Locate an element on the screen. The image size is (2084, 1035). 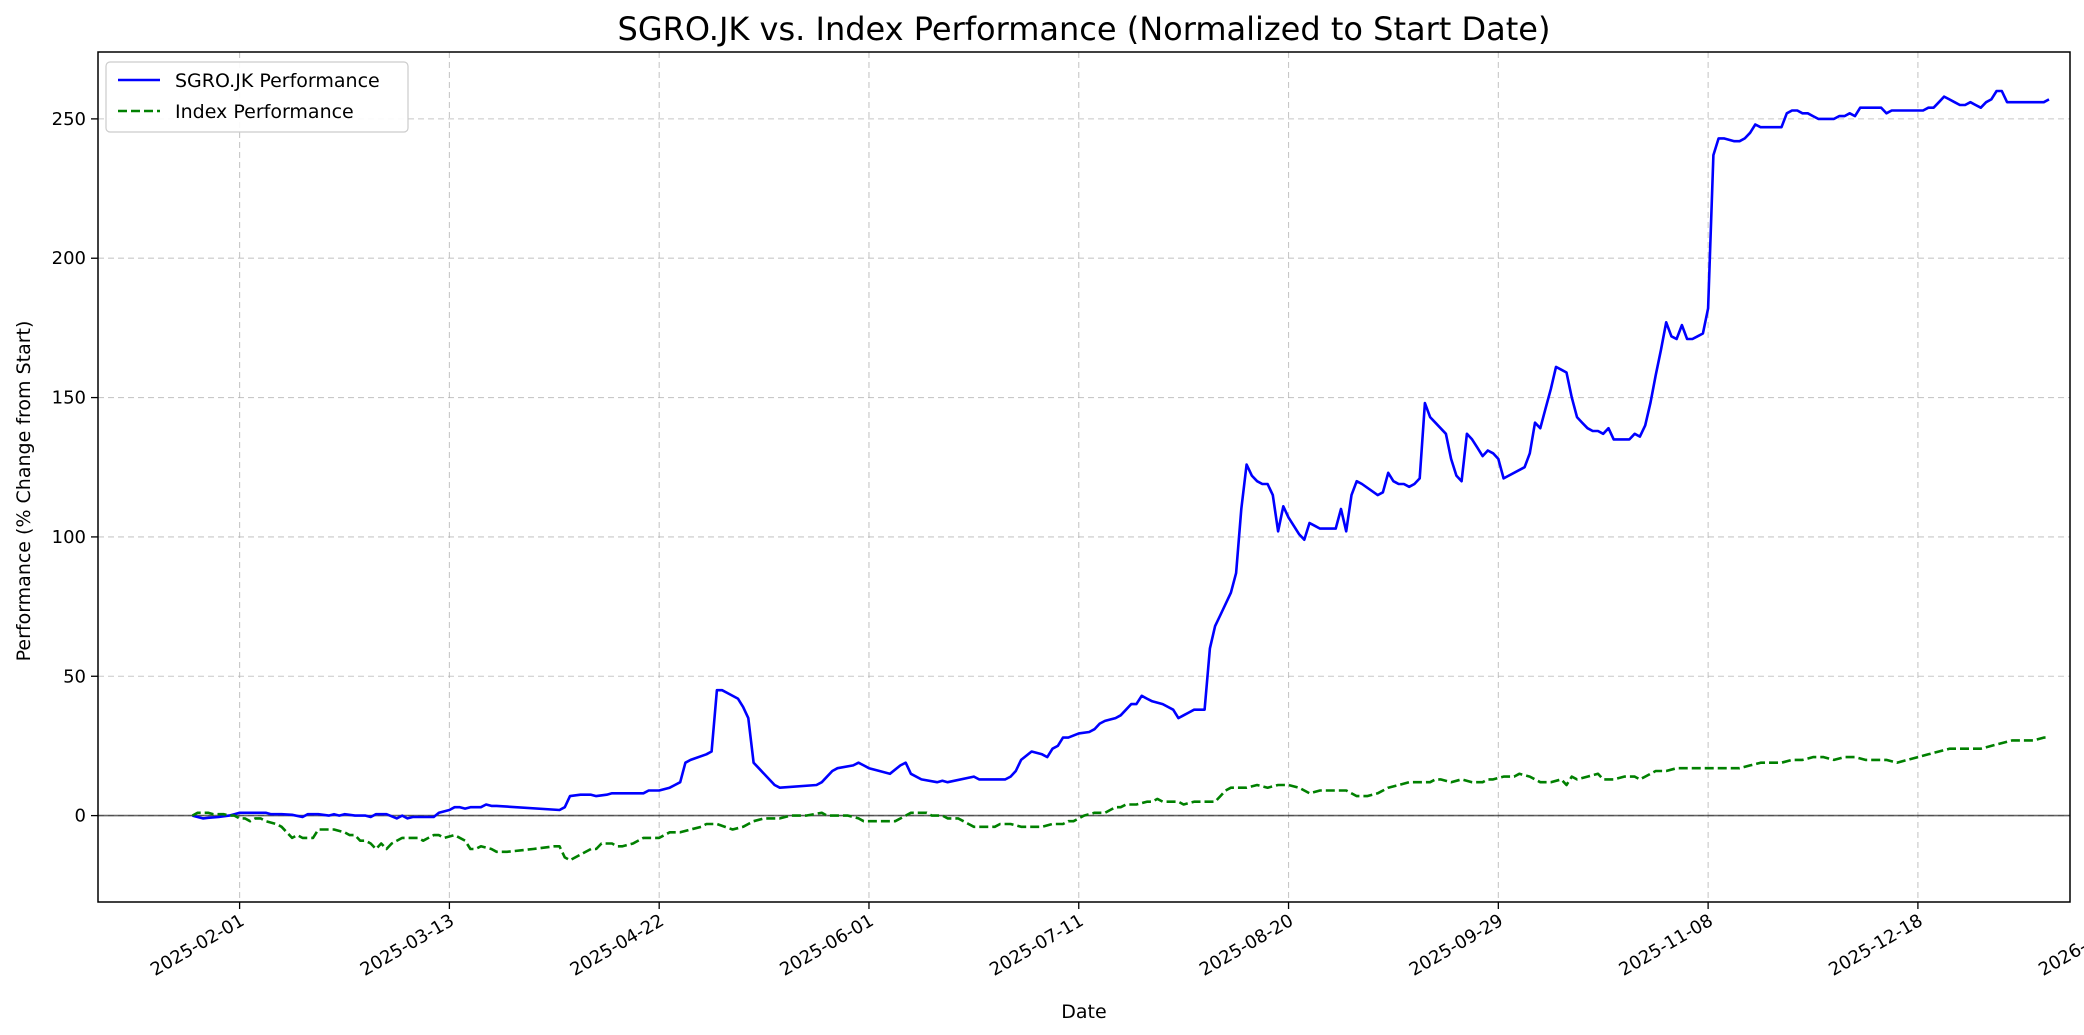
y-tick-label: 100 is located at coordinates (69, 537).